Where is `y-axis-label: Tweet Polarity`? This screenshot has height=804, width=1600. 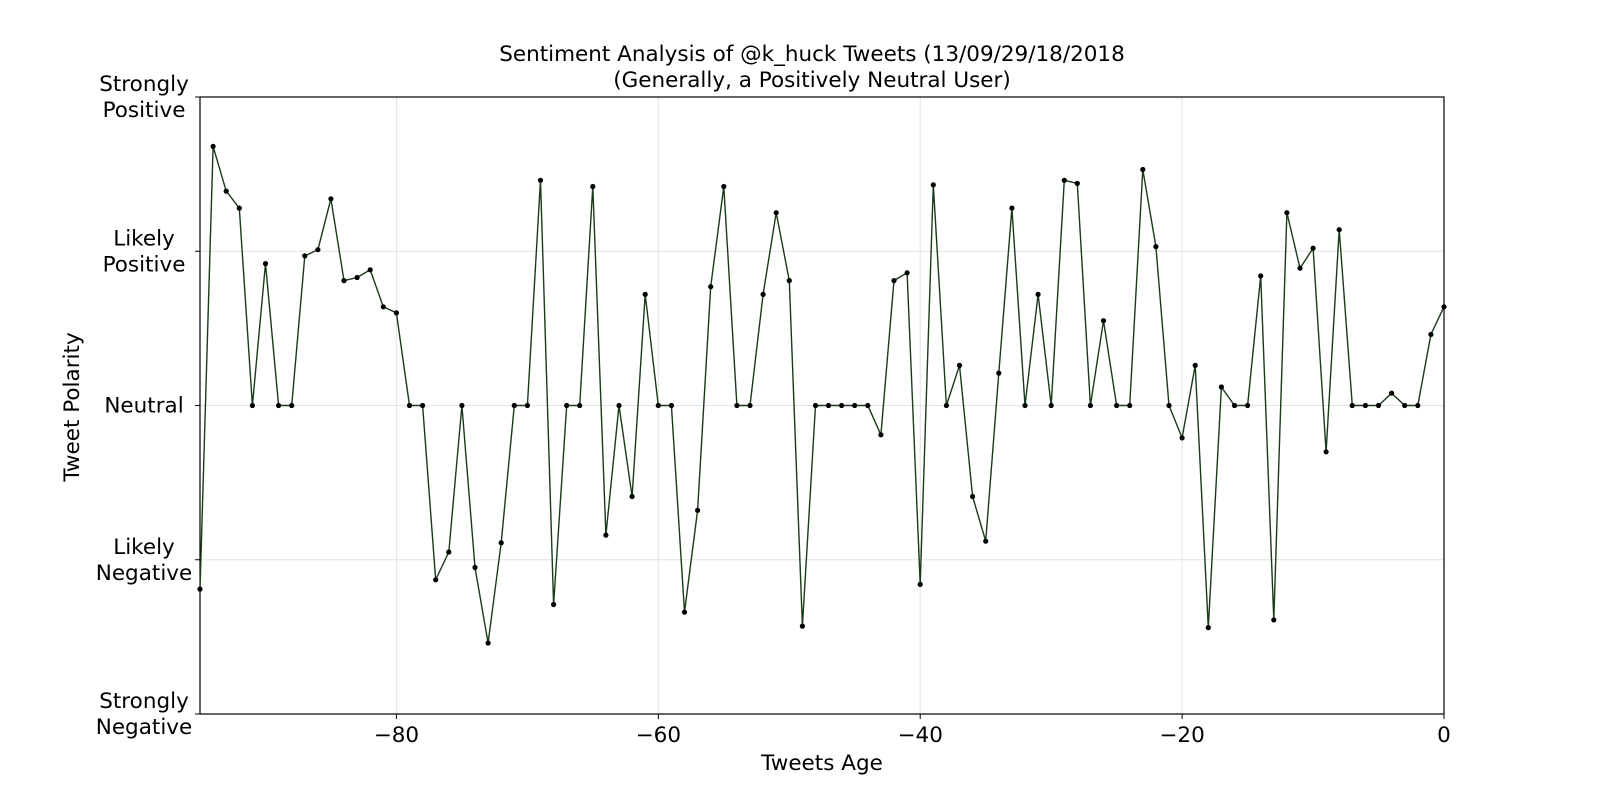
y-axis-label: Tweet Polarity is located at coordinates (72, 407).